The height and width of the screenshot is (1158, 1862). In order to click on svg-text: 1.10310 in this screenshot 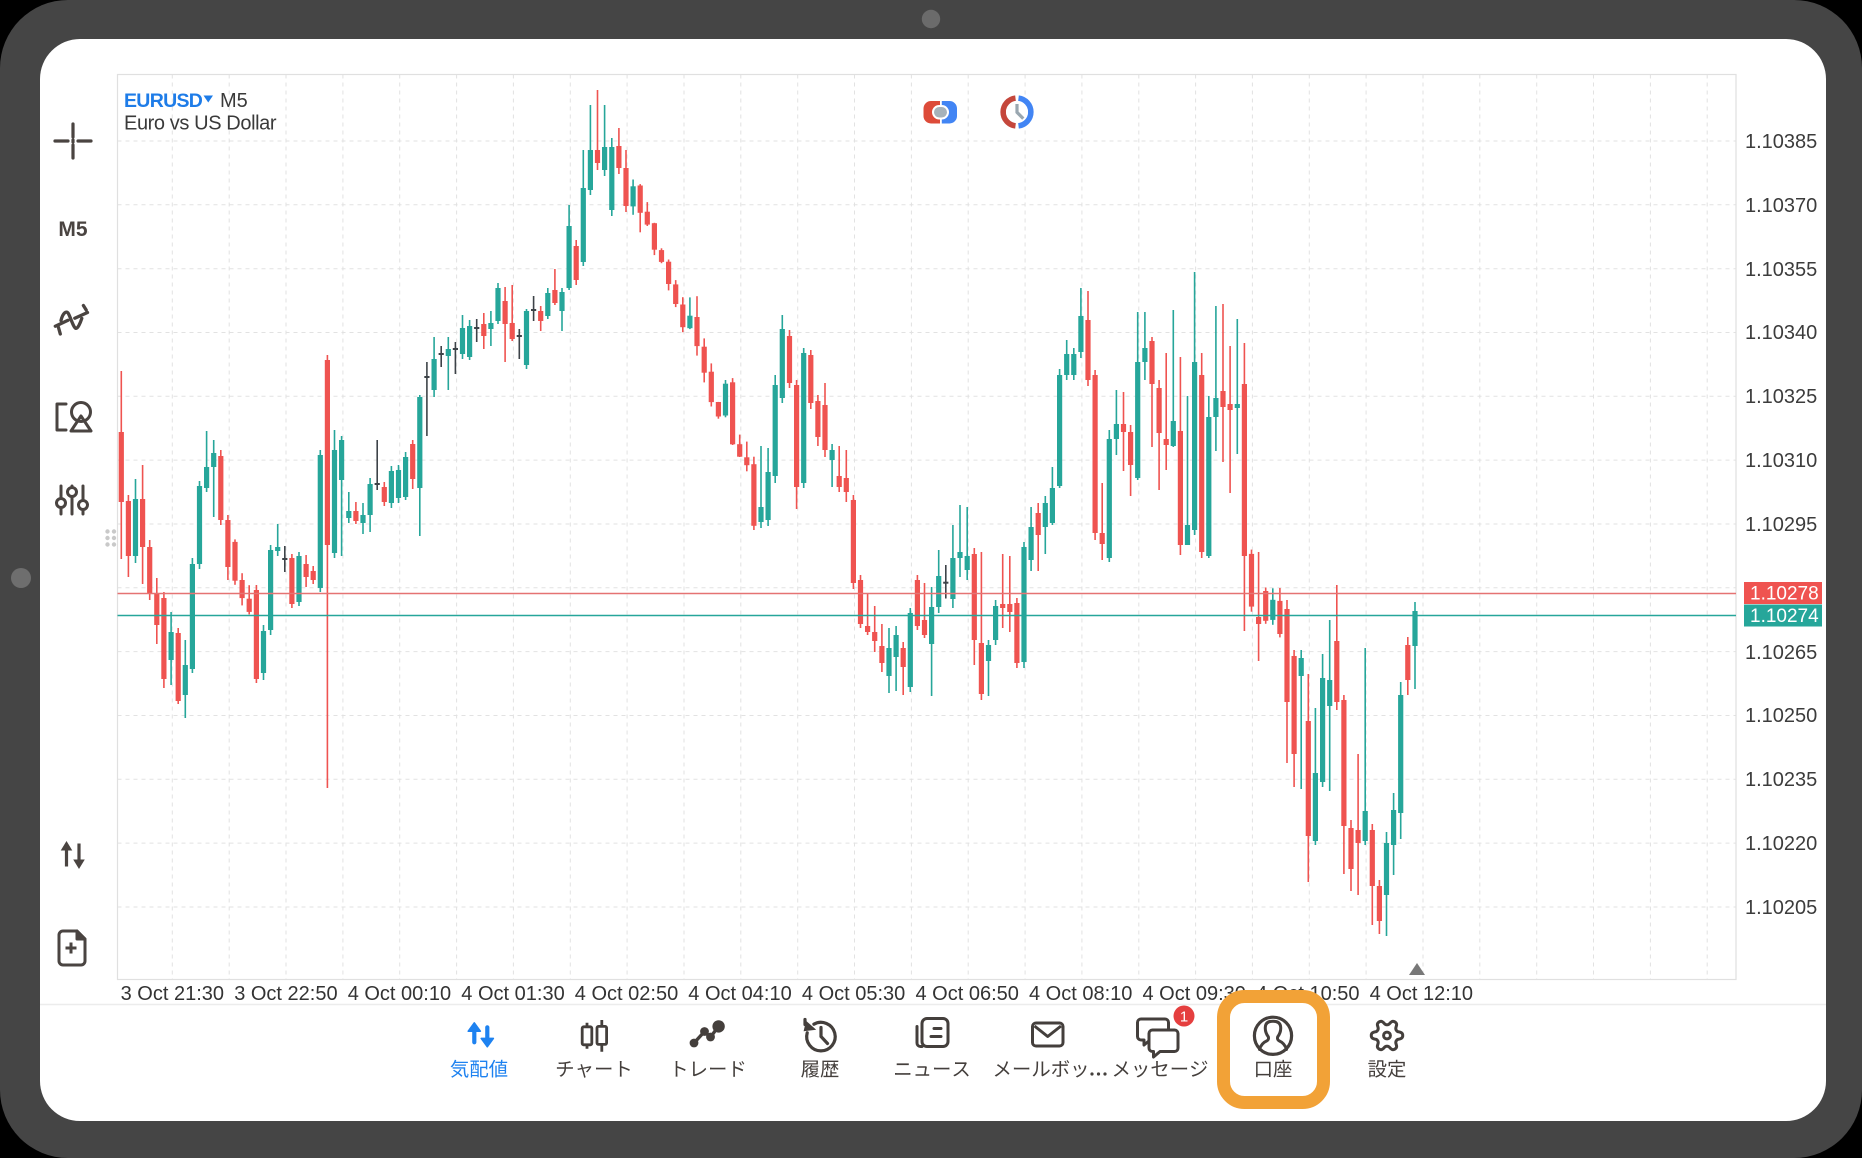, I will do `click(1781, 461)`.